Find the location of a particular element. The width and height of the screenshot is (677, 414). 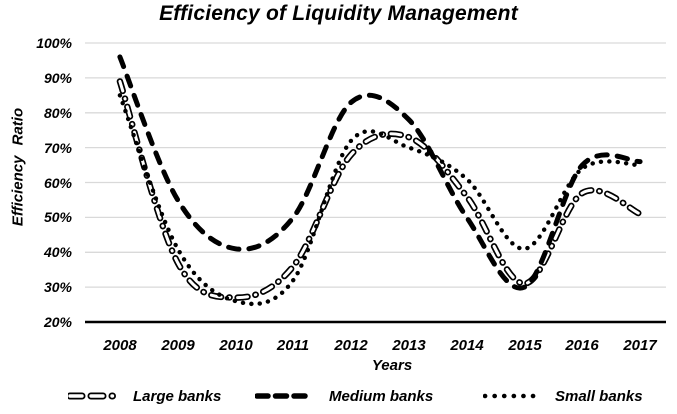

y-tick-label: 60% is located at coordinates (57, 183).